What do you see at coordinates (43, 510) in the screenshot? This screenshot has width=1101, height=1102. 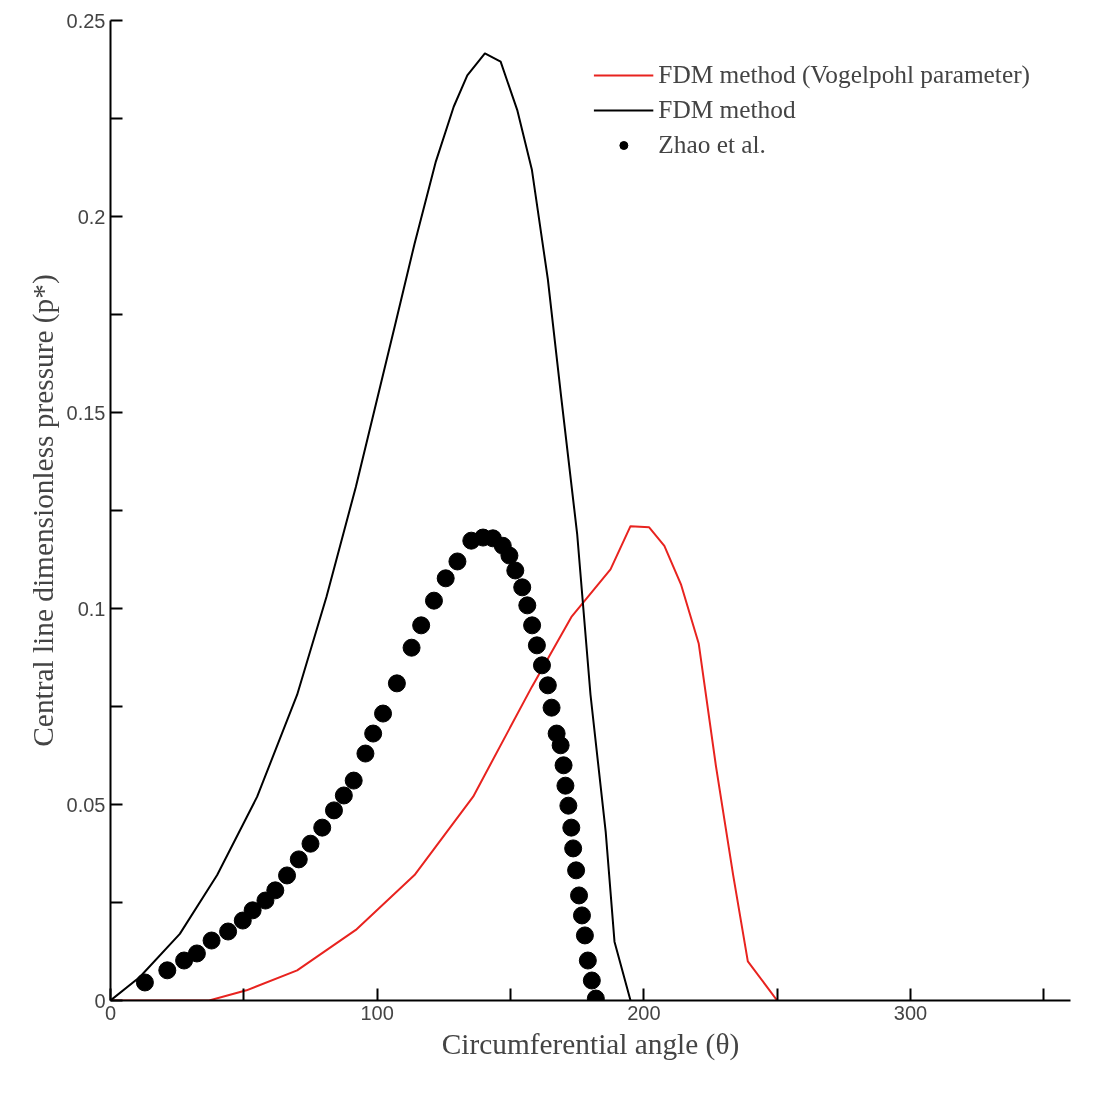 I see `y-axis-title: Central line dimensionless pressure (p*)` at bounding box center [43, 510].